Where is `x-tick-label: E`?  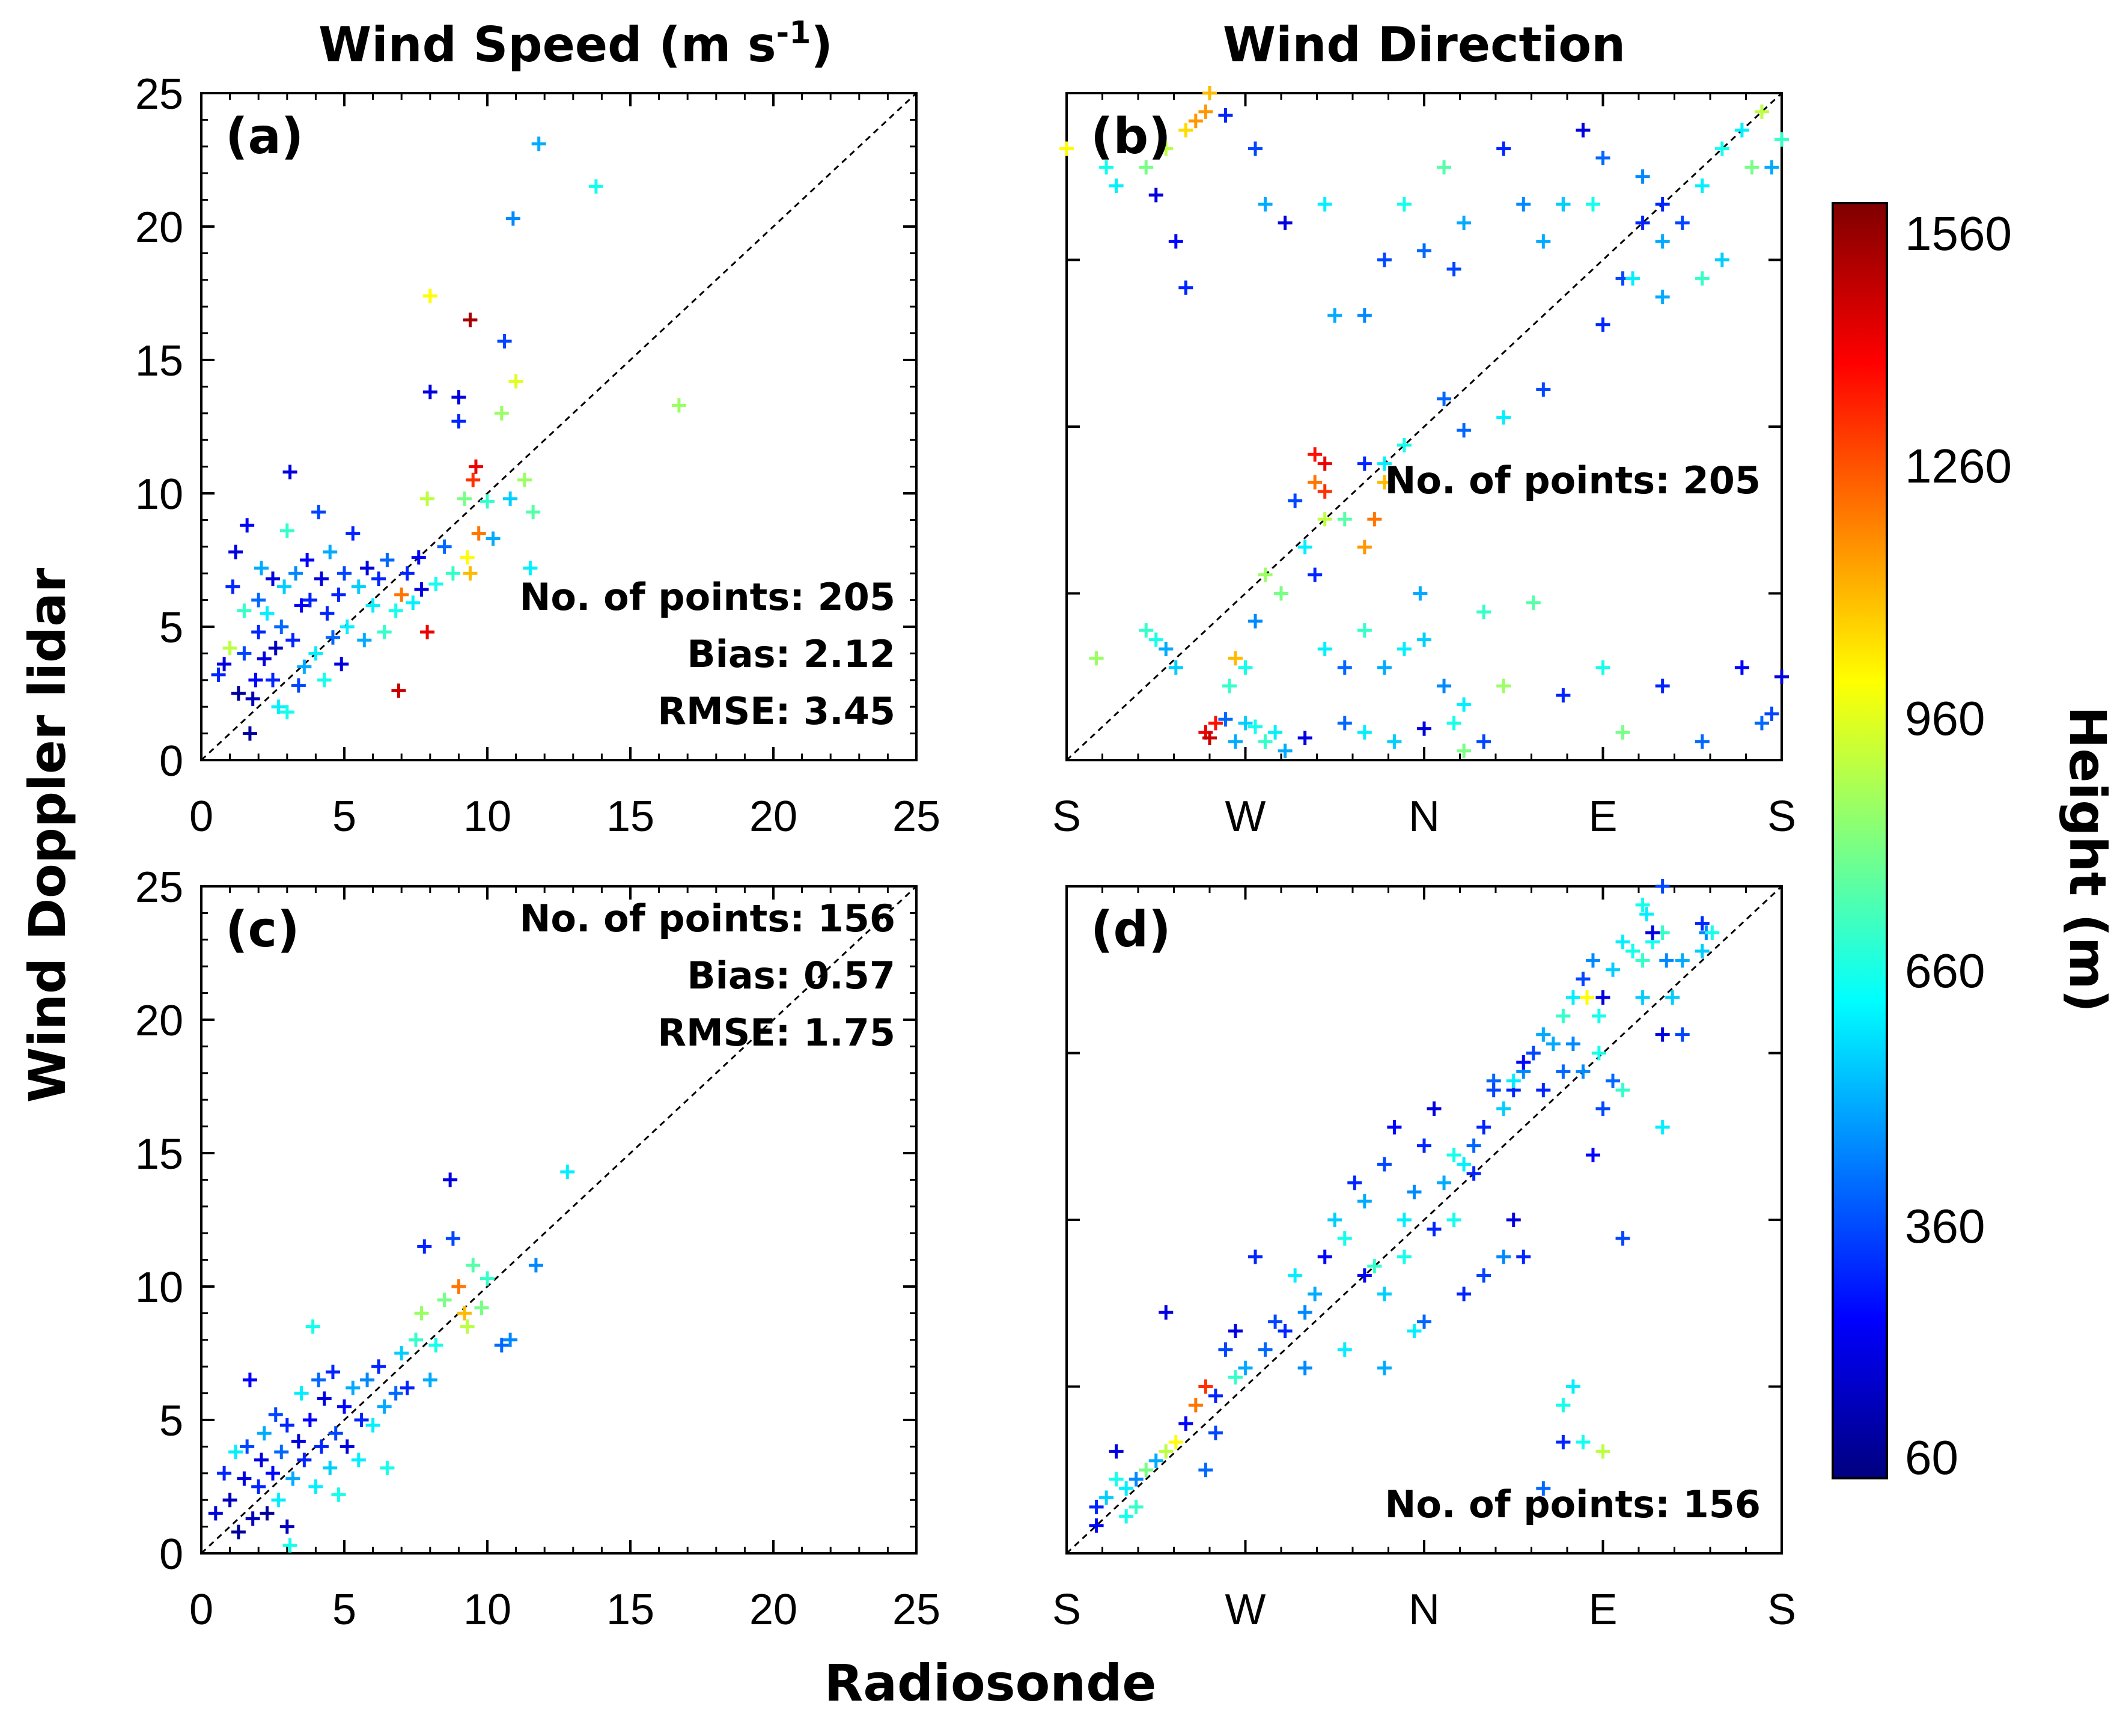 x-tick-label: E is located at coordinates (1602, 817).